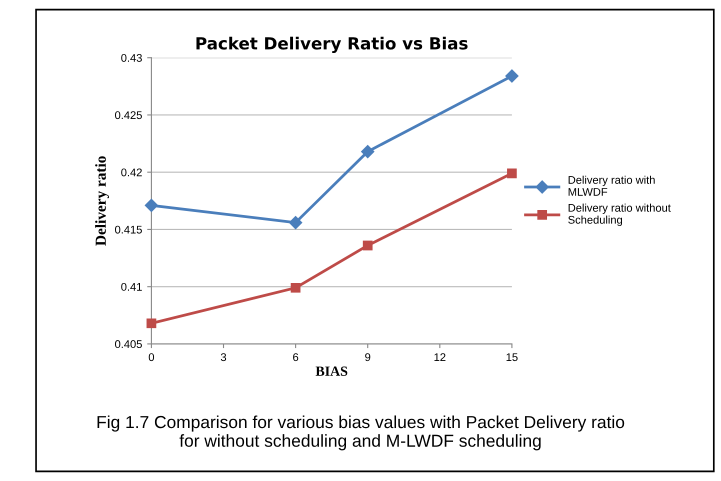 The width and height of the screenshot is (721, 481). Describe the element at coordinates (295, 357) in the screenshot. I see `x-tick-label: 6` at that location.